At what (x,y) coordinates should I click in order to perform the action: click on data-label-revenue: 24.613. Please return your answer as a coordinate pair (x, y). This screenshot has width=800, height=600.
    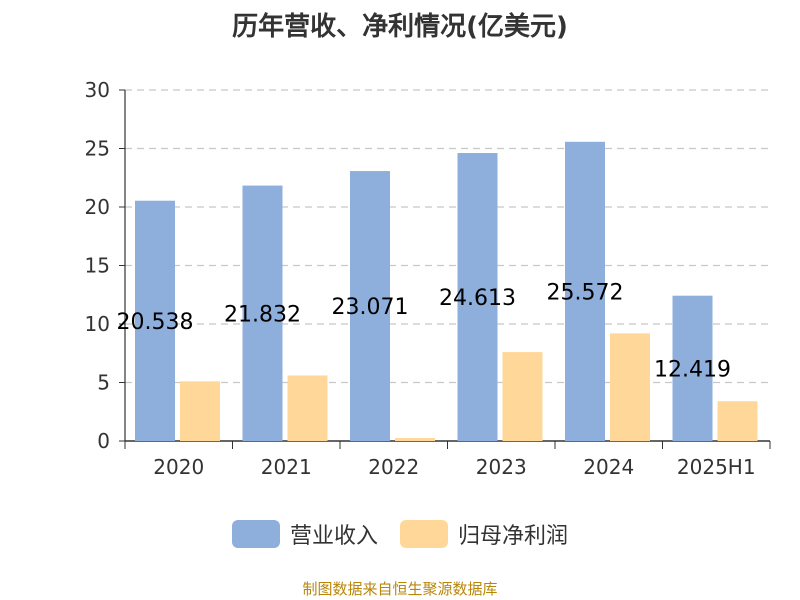
    Looking at the image, I should click on (477, 298).